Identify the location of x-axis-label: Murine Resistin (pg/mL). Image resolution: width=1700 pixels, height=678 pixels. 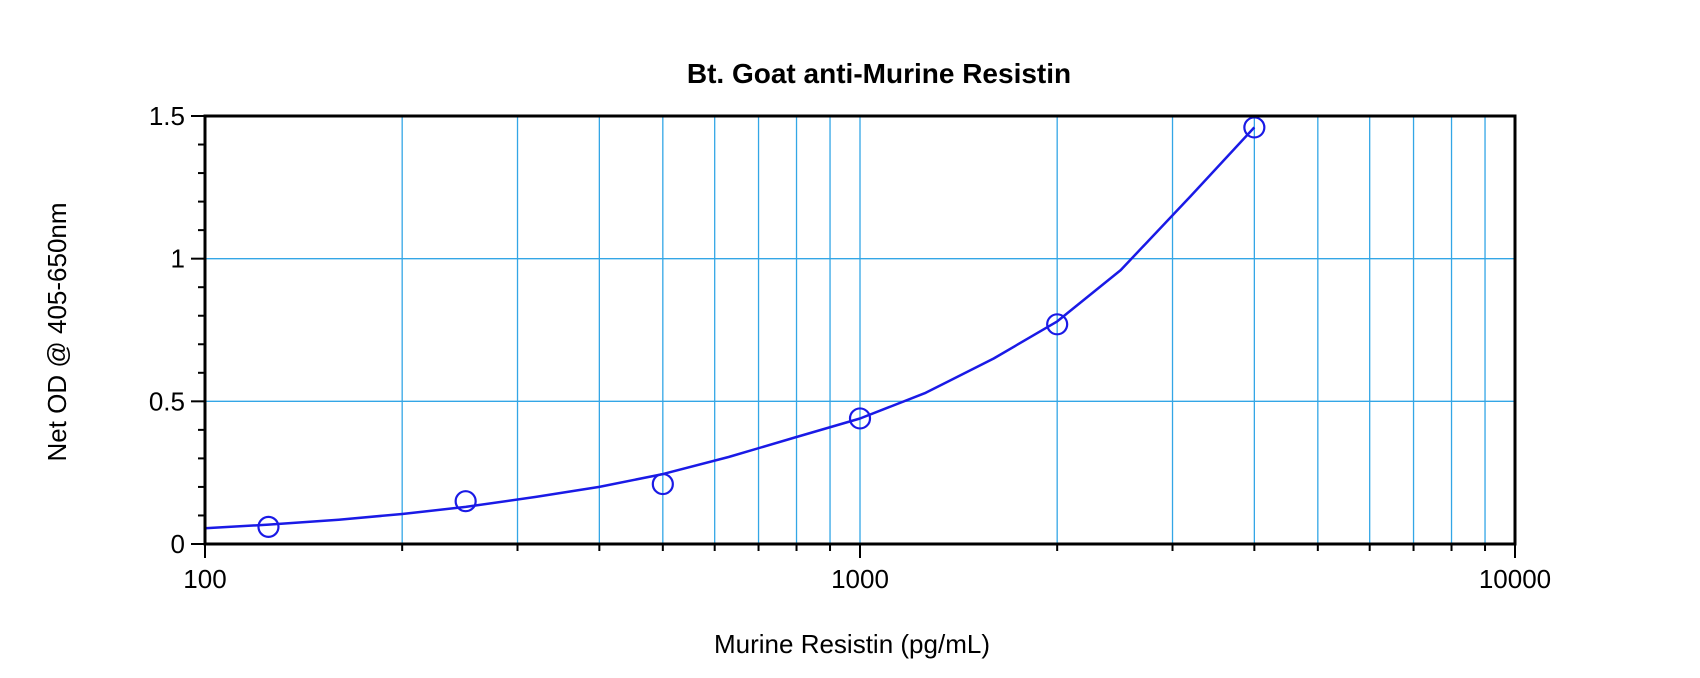
(852, 644).